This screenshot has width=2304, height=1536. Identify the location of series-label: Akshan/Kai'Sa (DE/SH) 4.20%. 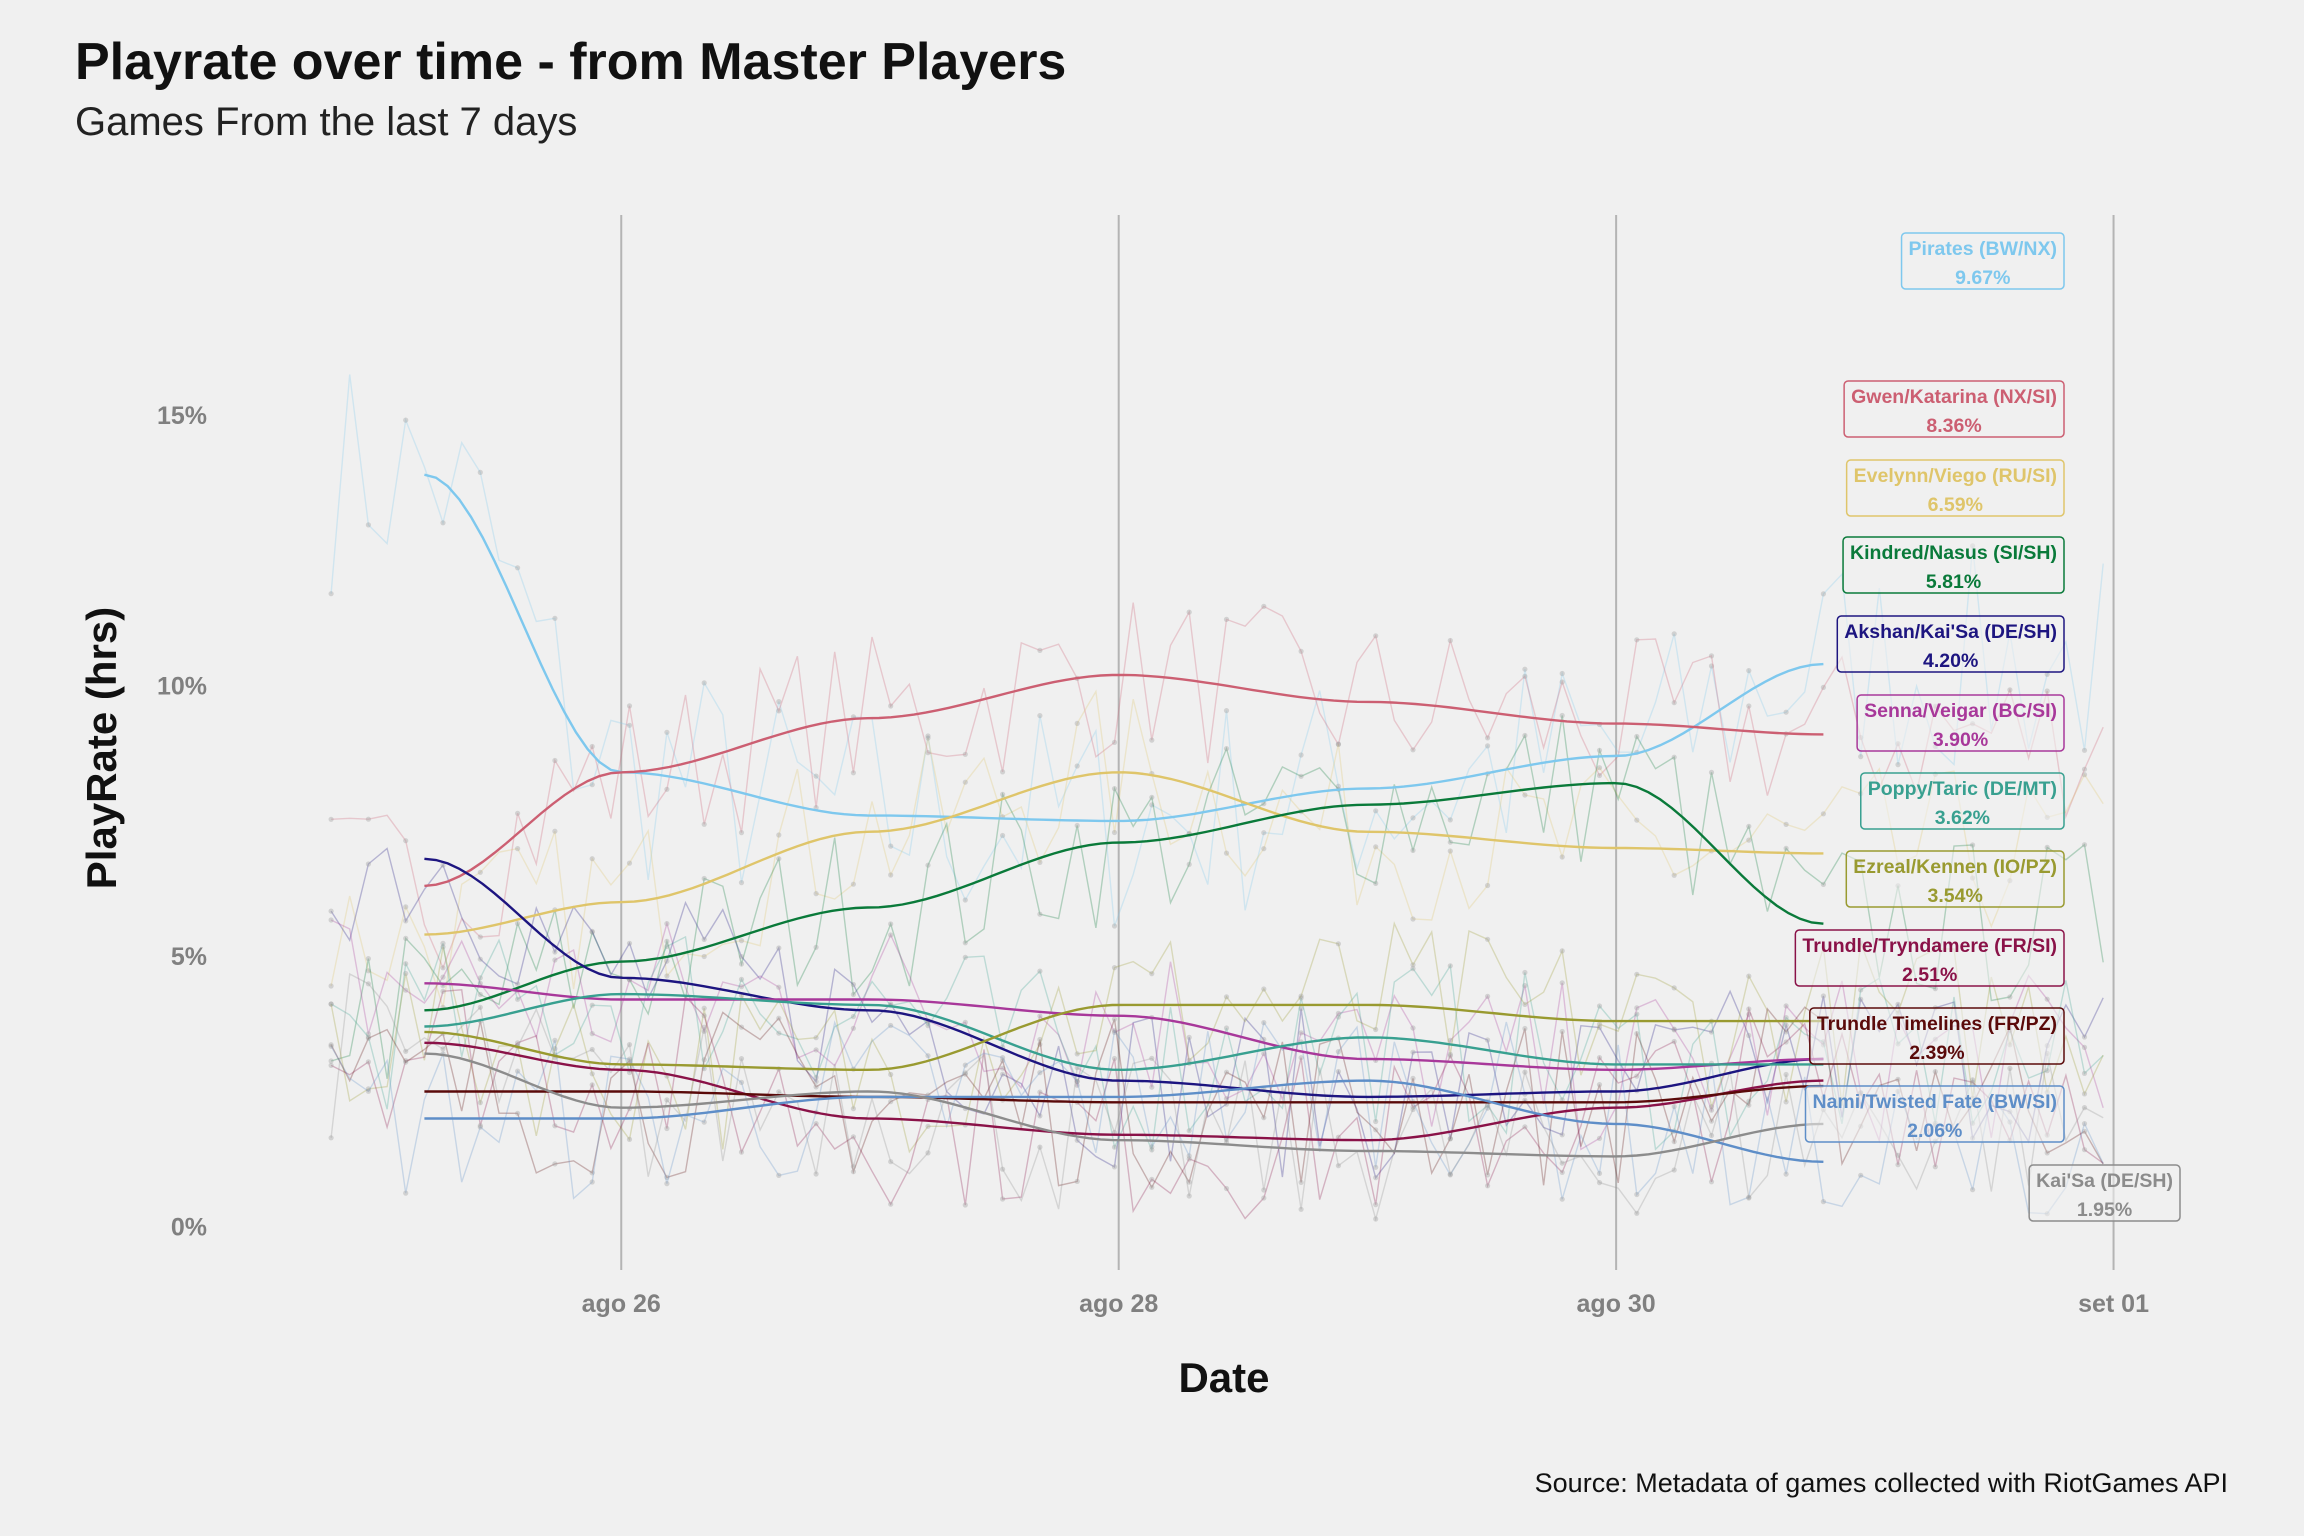
(1950, 644).